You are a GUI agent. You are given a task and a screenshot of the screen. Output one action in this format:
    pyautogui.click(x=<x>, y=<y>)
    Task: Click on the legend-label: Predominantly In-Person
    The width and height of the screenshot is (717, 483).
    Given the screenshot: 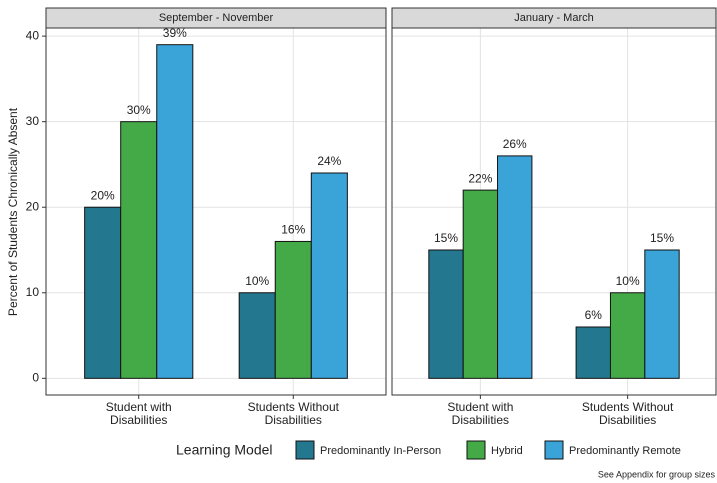 What is the action you would take?
    pyautogui.click(x=380, y=451)
    